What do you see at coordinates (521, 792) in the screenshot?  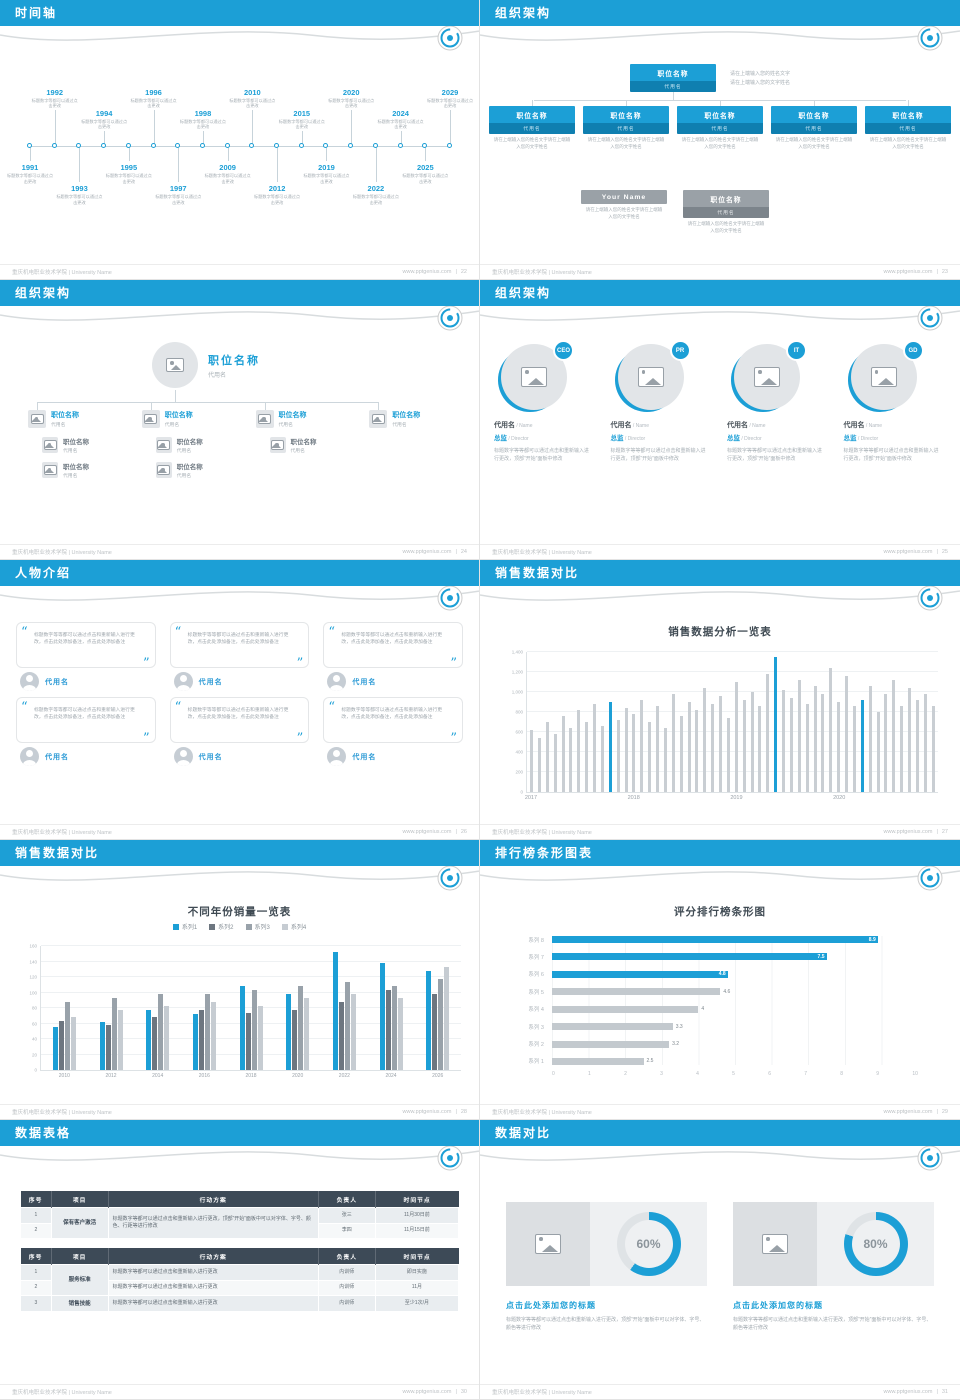 I see `y-tick-label: 0` at bounding box center [521, 792].